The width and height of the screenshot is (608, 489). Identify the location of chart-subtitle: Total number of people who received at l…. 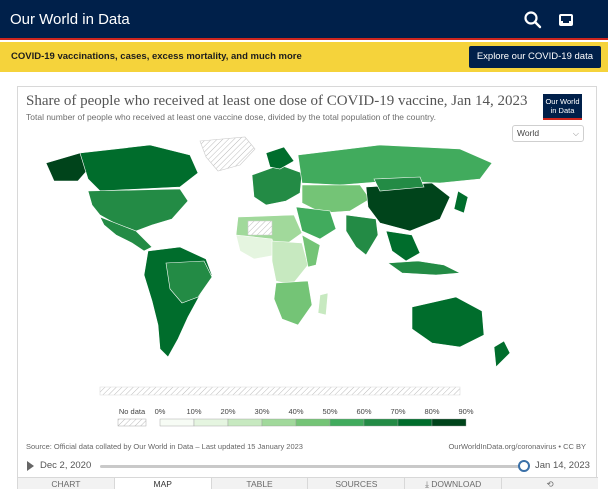
(231, 117).